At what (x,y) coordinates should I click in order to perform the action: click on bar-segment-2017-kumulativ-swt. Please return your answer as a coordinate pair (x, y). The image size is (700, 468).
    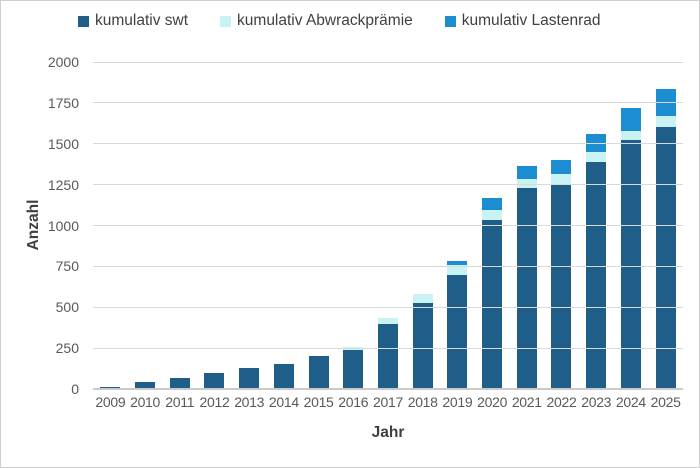
    Looking at the image, I should click on (387, 356).